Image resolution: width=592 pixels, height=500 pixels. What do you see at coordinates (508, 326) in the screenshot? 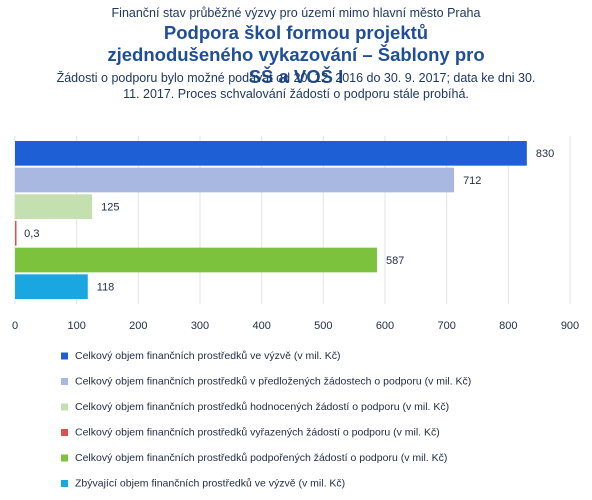
I see `x-tick-label: 800` at bounding box center [508, 326].